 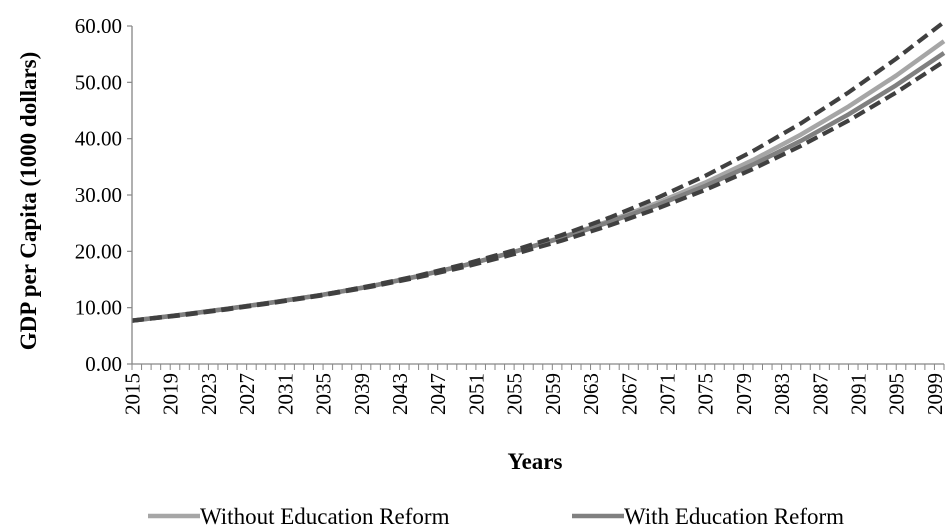 I want to click on x-tick-label: 2067, so click(x=629, y=394).